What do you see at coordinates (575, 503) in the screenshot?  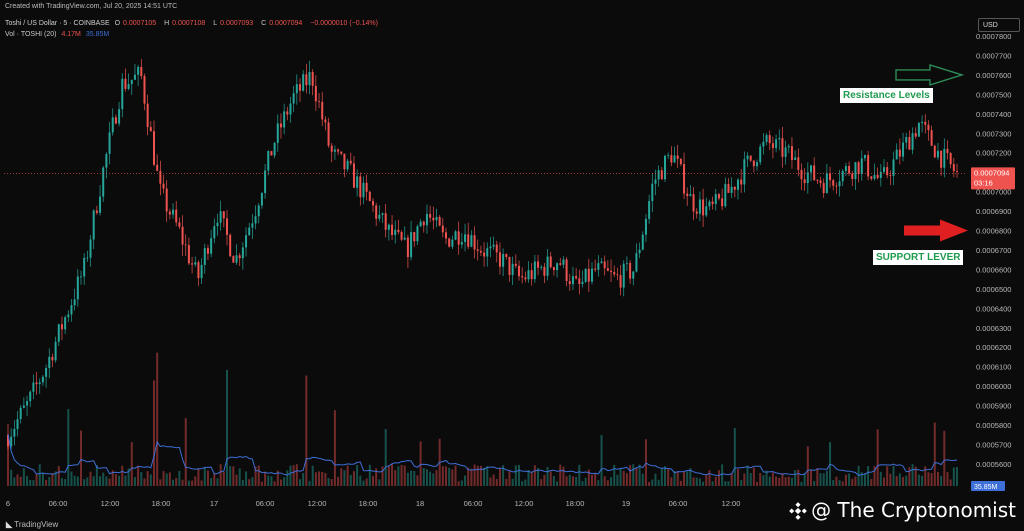 I see `x-tick-label: 18:00` at bounding box center [575, 503].